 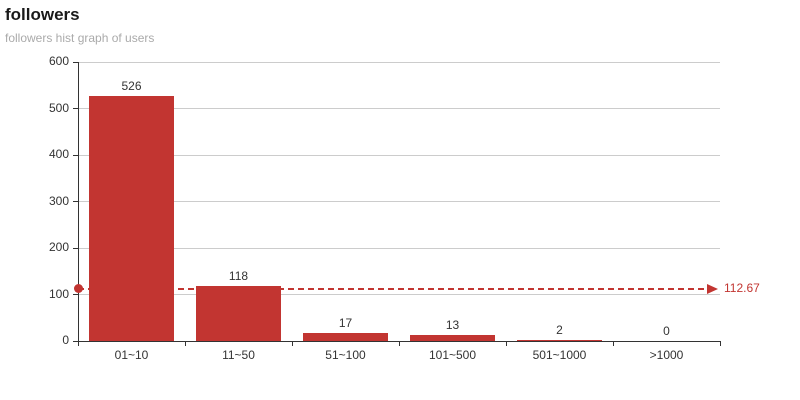 What do you see at coordinates (58, 200) in the screenshot?
I see `y-tick-label: 300` at bounding box center [58, 200].